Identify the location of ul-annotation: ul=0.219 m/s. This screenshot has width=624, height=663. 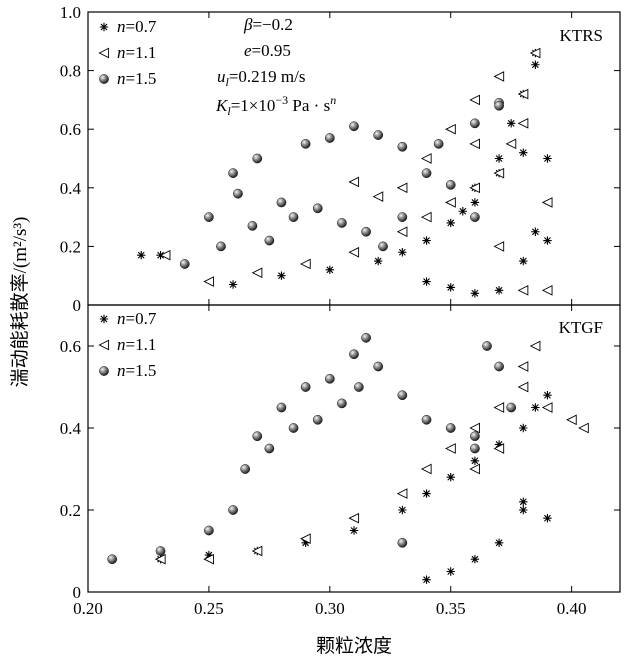
(261, 78).